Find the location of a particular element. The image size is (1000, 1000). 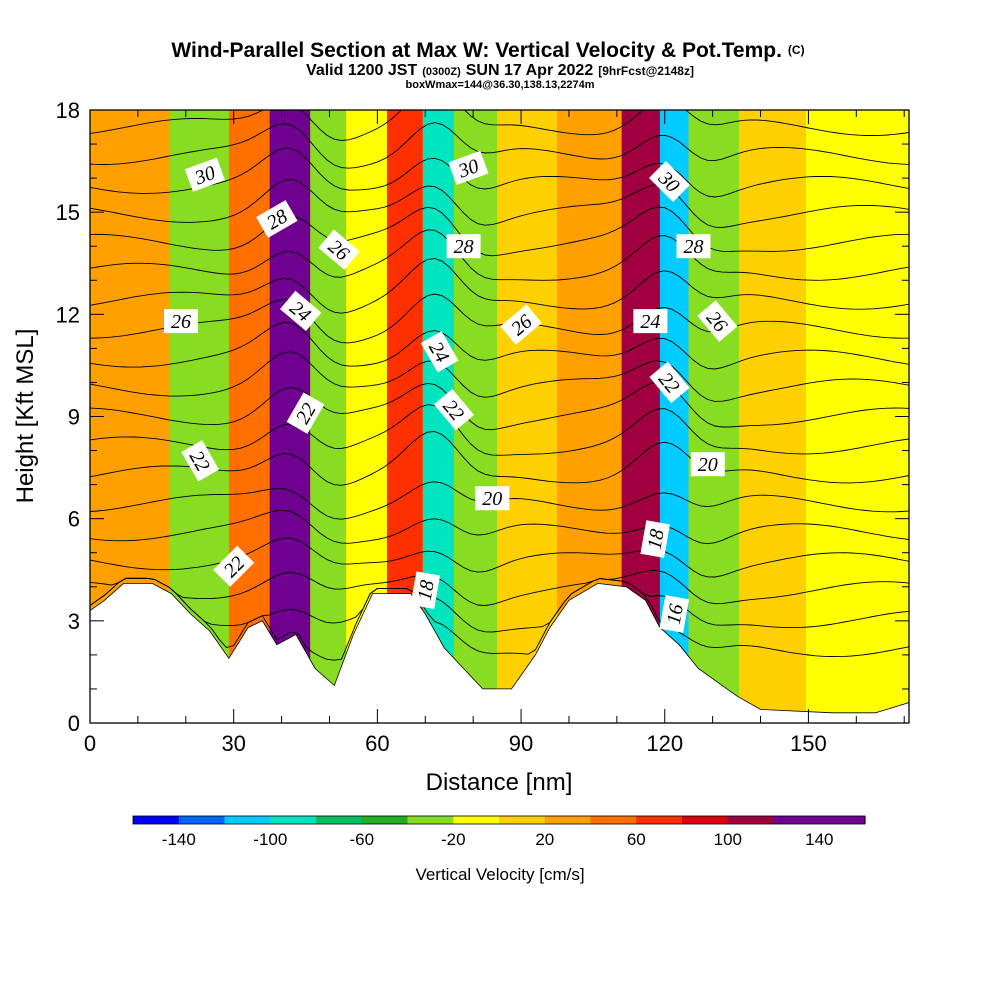

colorbar: -140 -100 -60 -20 20 60 100 140 is located at coordinates (499, 832).